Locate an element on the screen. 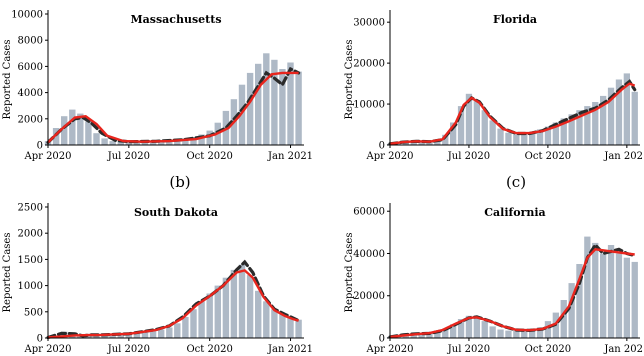  panel-title: South Dakota is located at coordinates (176, 212).